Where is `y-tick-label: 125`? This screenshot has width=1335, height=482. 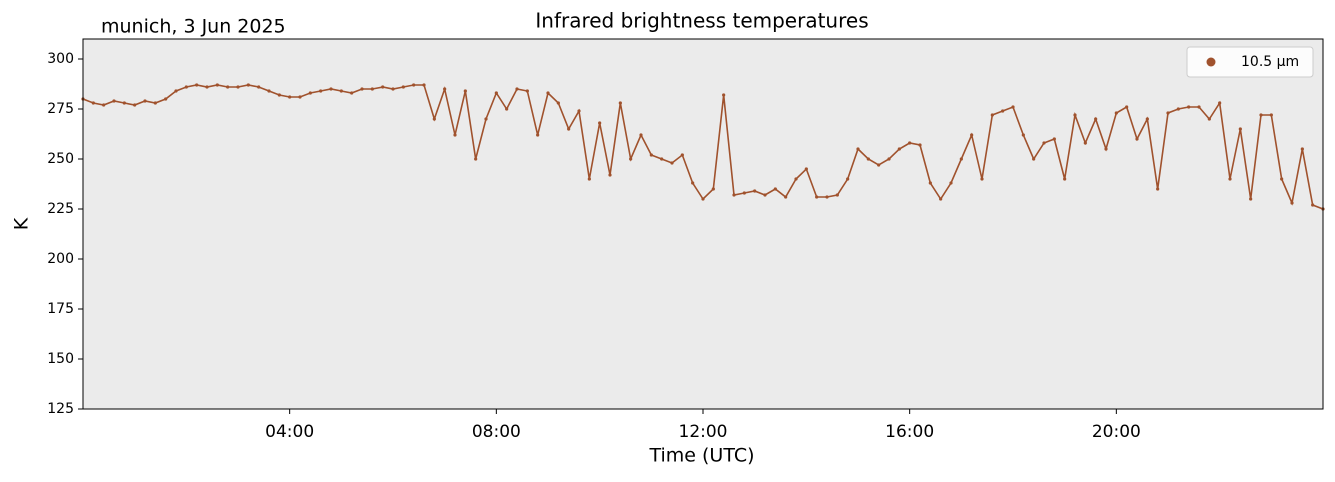 y-tick-label: 125 is located at coordinates (60, 409).